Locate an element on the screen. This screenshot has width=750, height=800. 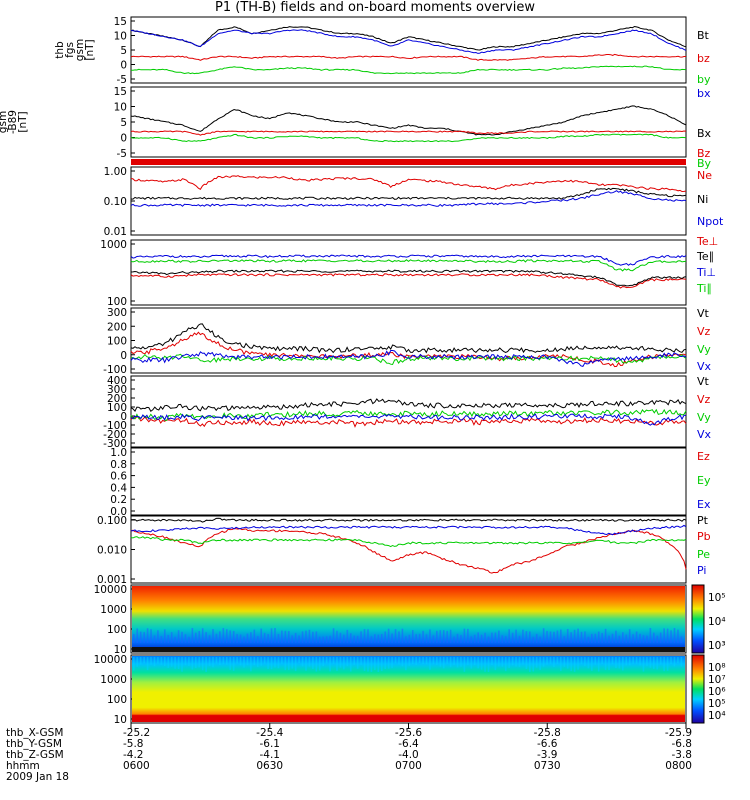
series-line-Pe is located at coordinates (408, 542).